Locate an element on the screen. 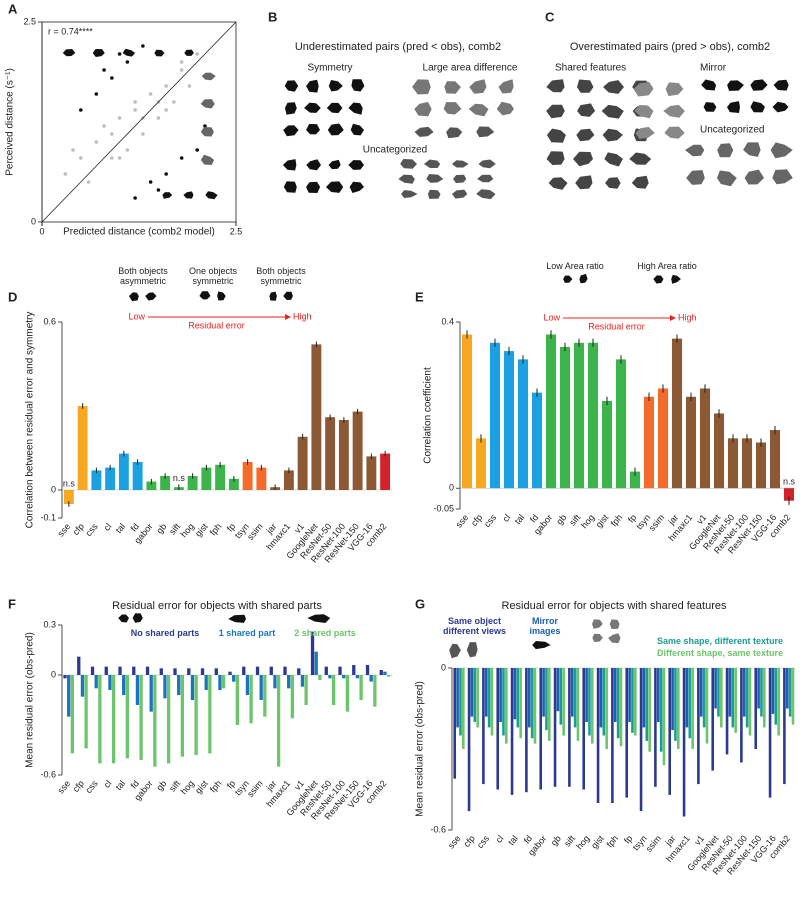 The width and height of the screenshot is (800, 902). x-tick-label: css is located at coordinates (490, 520).